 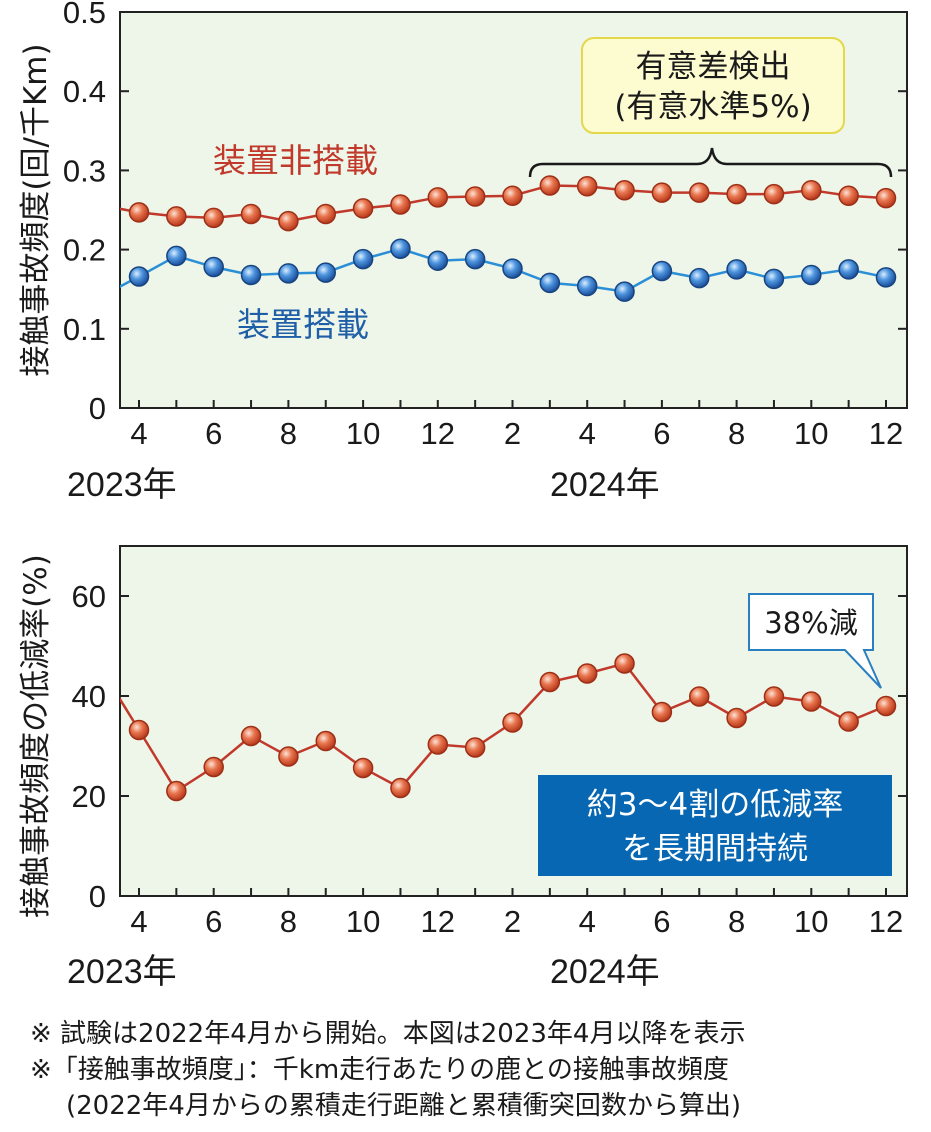 I want to click on top-y-tick-label: 0, so click(x=97, y=408).